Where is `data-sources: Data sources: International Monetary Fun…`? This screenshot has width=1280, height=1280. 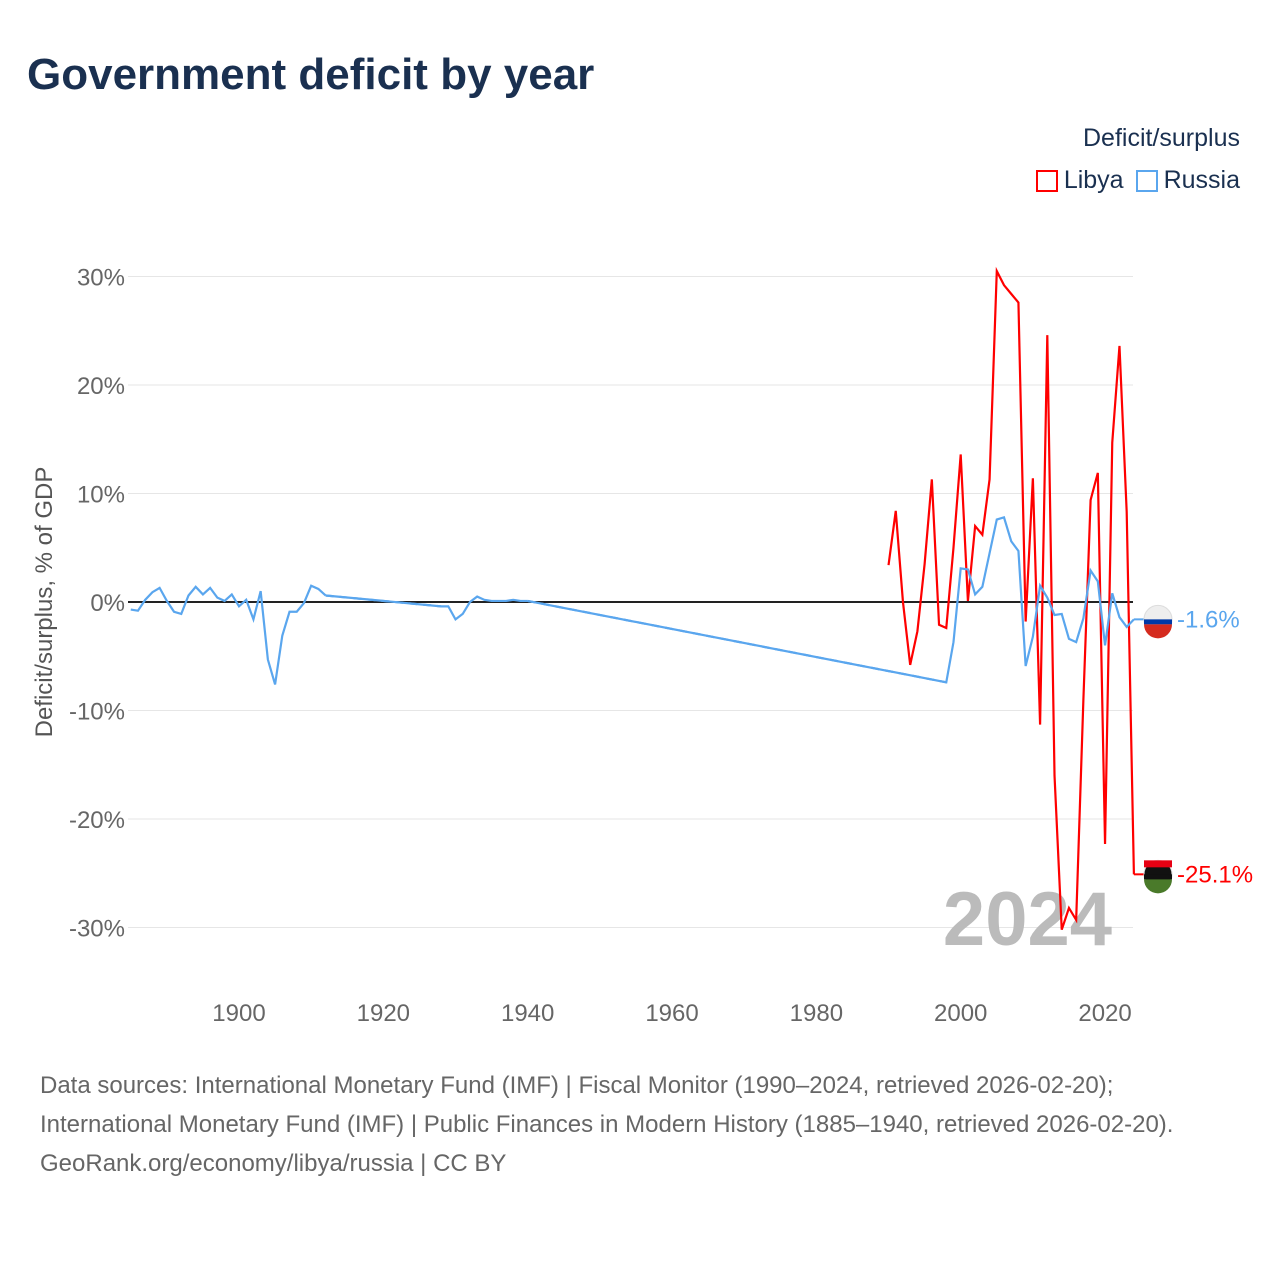
data-sources: Data sources: International Monetary Fun… is located at coordinates (607, 1105).